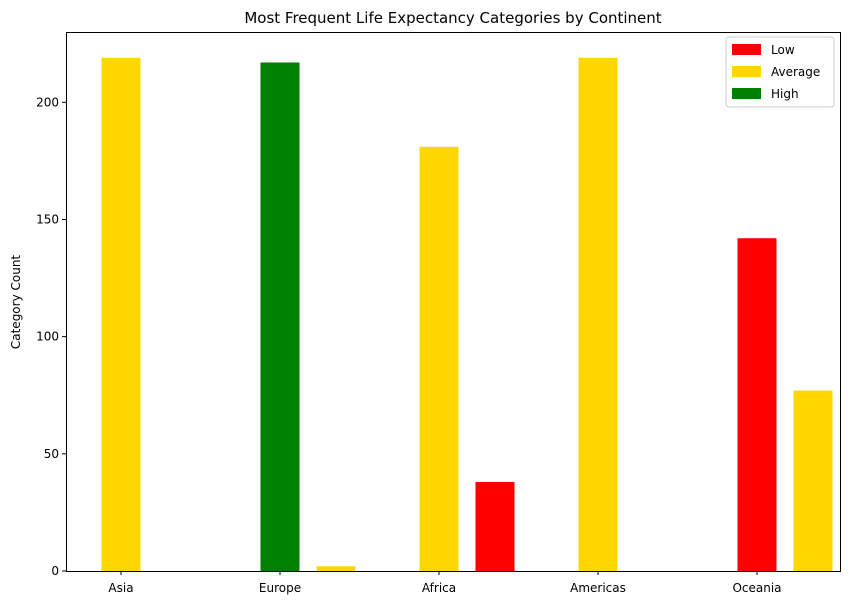  Describe the element at coordinates (756, 588) in the screenshot. I see `x-tick-label: Oceania` at that location.